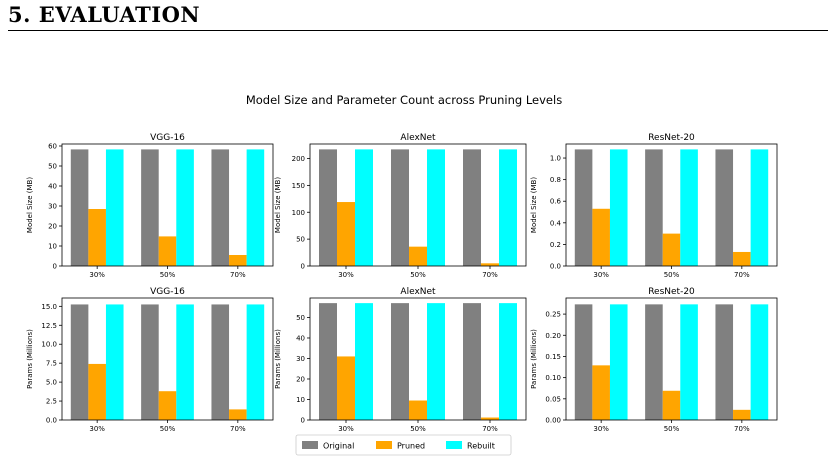 Image resolution: width=835 pixels, height=462 pixels. Describe the element at coordinates (49, 307) in the screenshot. I see `y-tick-label: 15.0` at that location.